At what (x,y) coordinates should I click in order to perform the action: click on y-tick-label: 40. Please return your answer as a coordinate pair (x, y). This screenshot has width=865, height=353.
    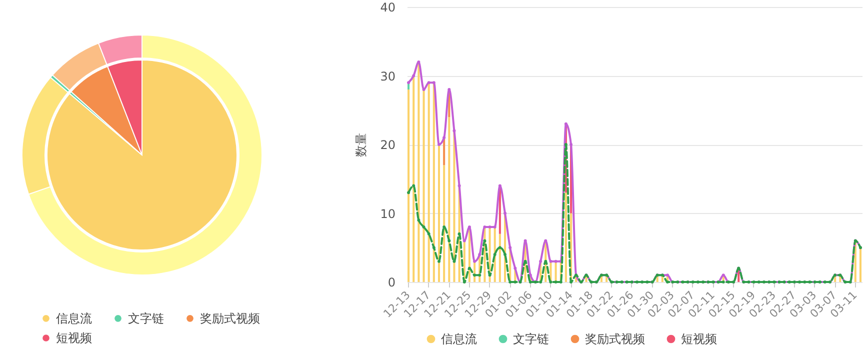
    Looking at the image, I should click on (388, 7).